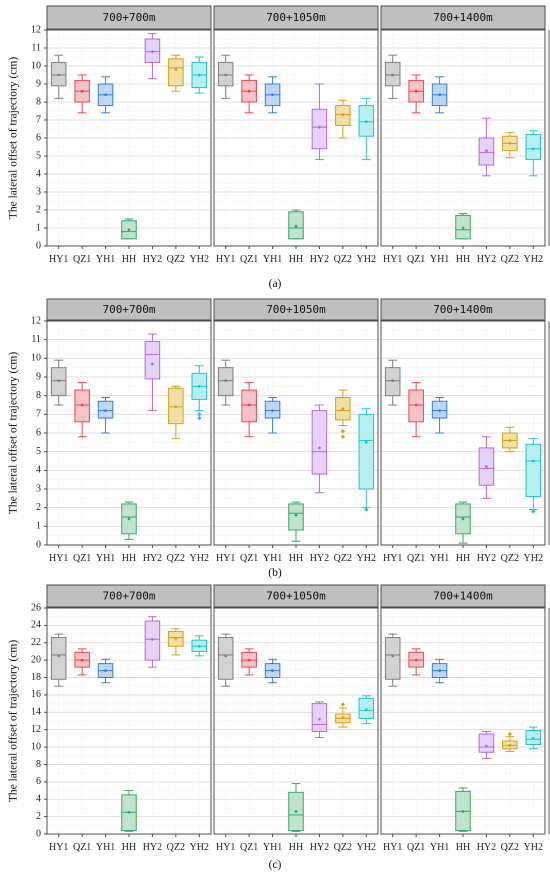 This screenshot has width=550, height=875. I want to click on panel-1: 700+1050m HY1 QZ1 YH1 HH HY2 QZ2 YH2, so click(296, 135).